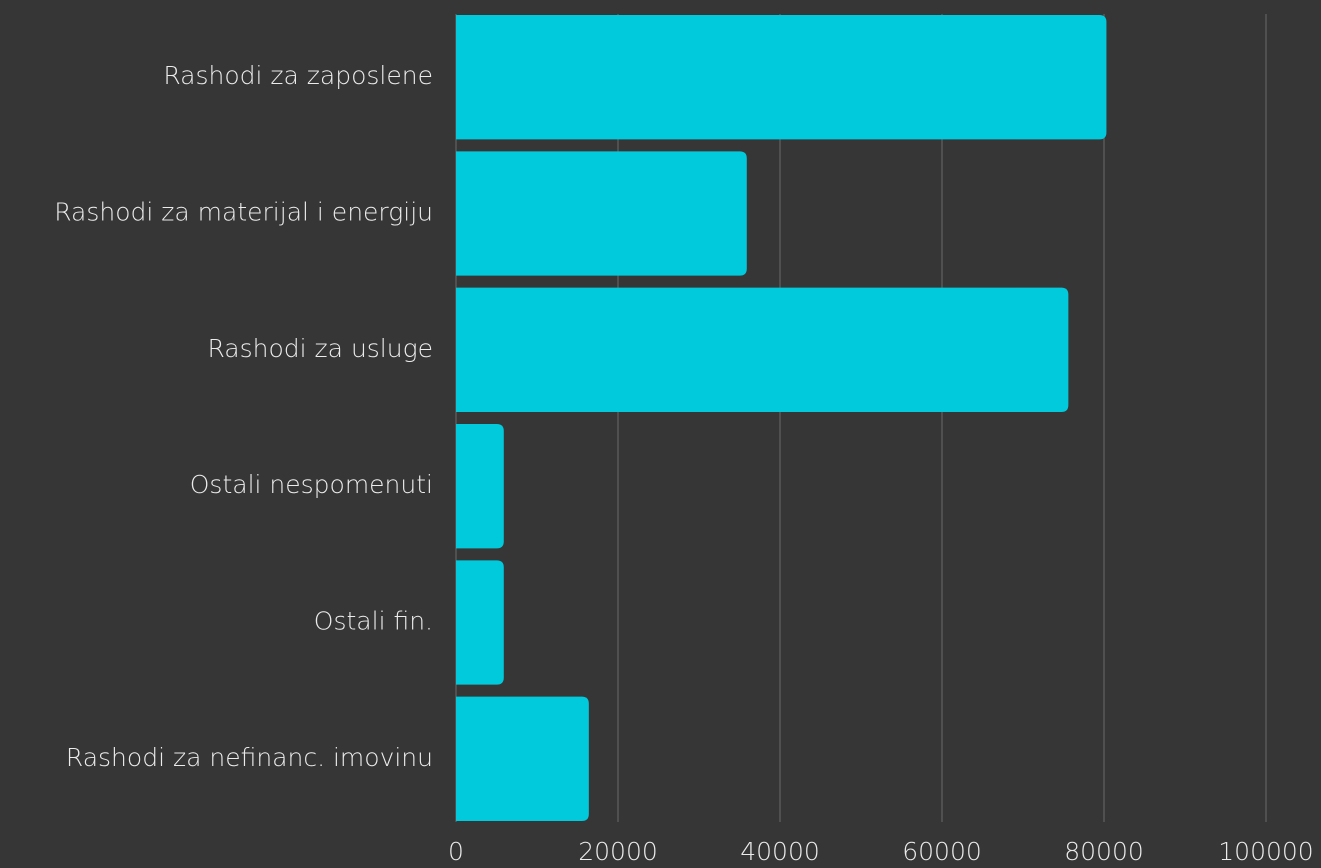 Image resolution: width=1321 pixels, height=868 pixels. What do you see at coordinates (320, 348) in the screenshot?
I see `y-tick-label: Rashodi za usluge` at bounding box center [320, 348].